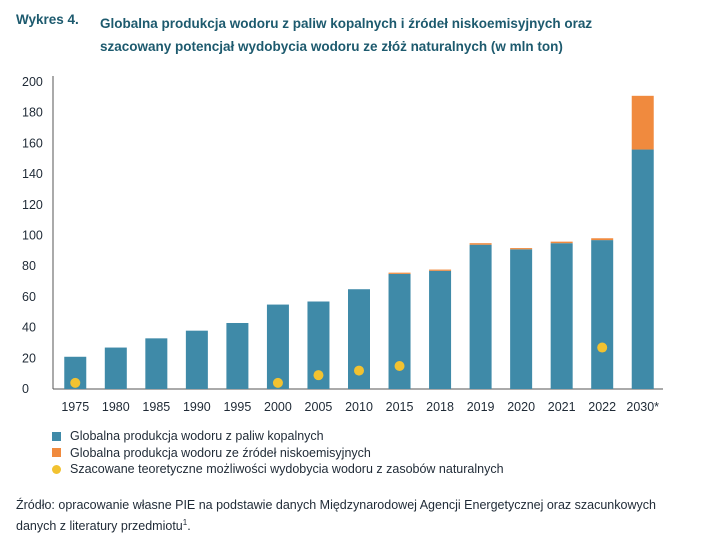  I want to click on x-tick-label: 2015, so click(400, 407).